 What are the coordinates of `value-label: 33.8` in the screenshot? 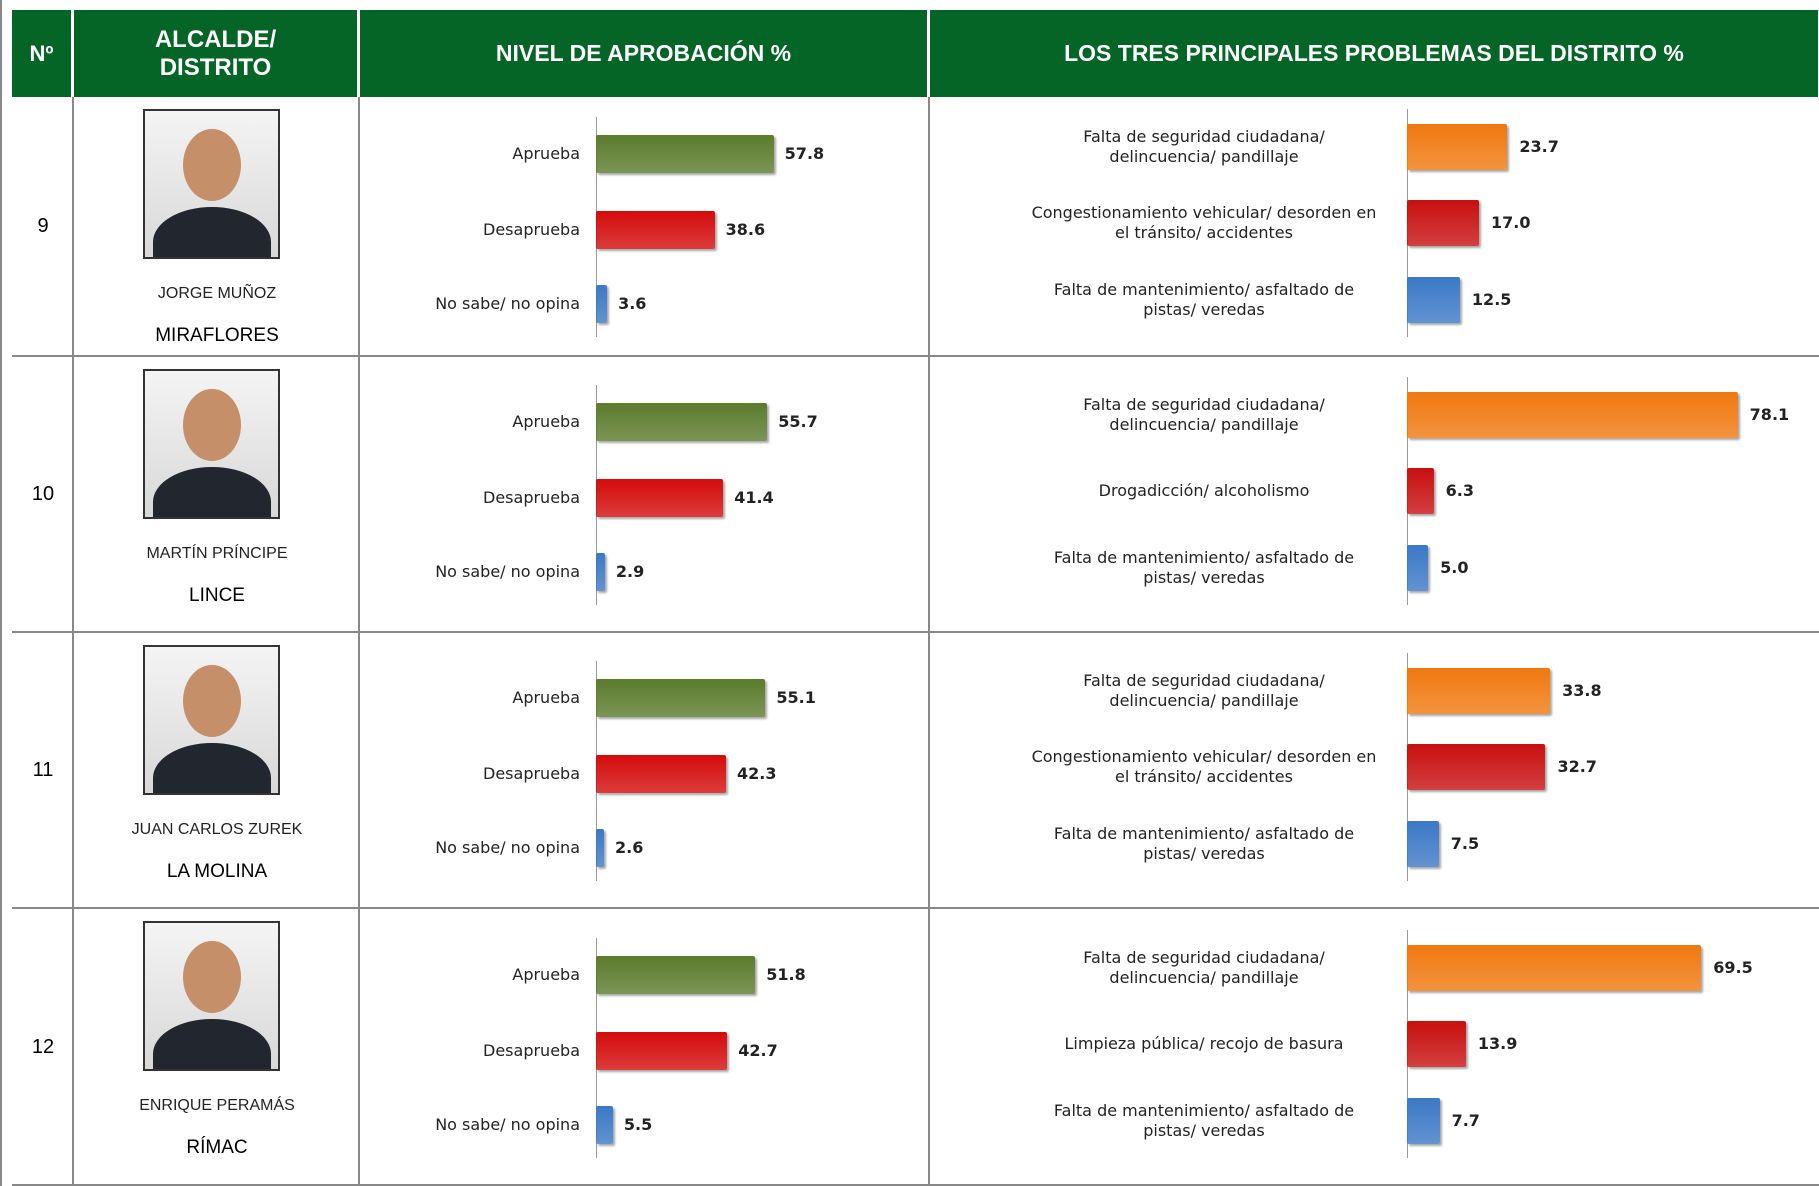 It's located at (1582, 690).